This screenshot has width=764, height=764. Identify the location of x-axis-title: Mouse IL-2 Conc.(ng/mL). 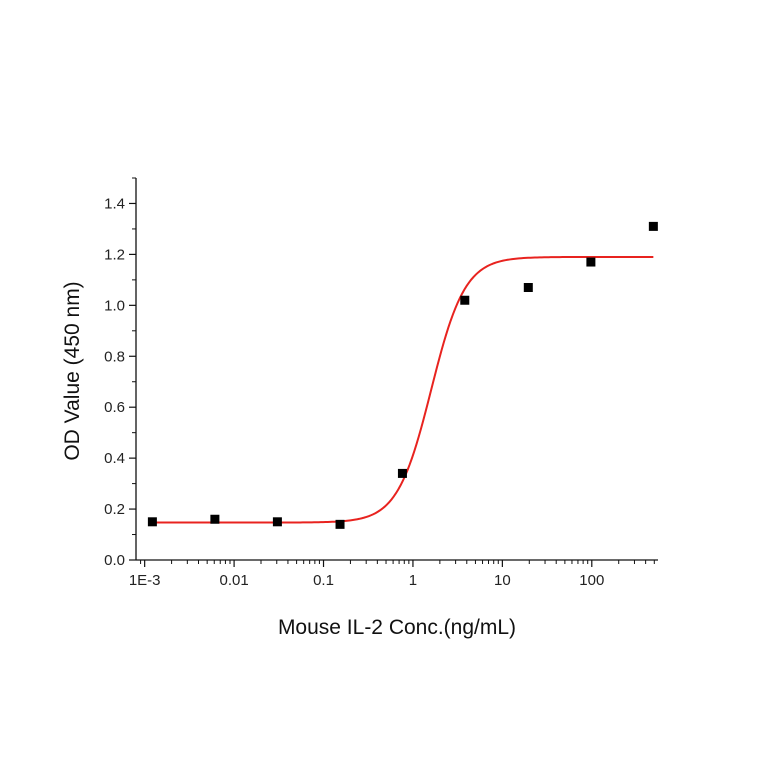
(397, 627).